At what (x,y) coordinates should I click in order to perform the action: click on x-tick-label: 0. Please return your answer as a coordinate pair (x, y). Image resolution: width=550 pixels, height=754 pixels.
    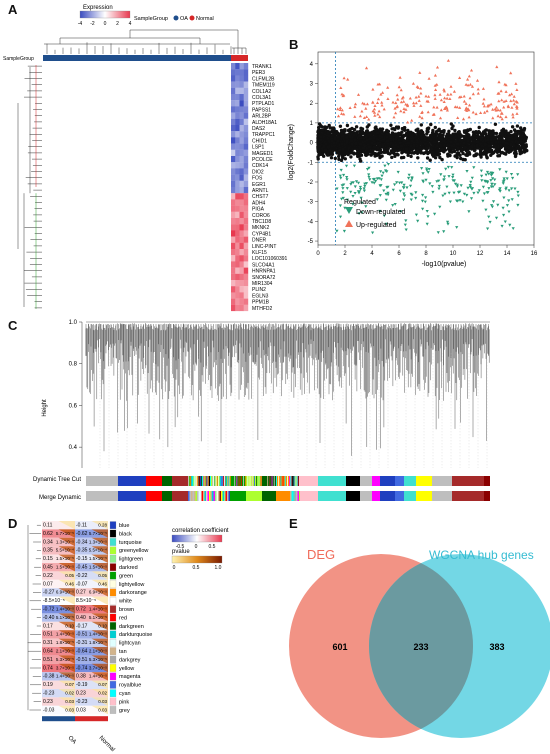
    Looking at the image, I should click on (318, 254).